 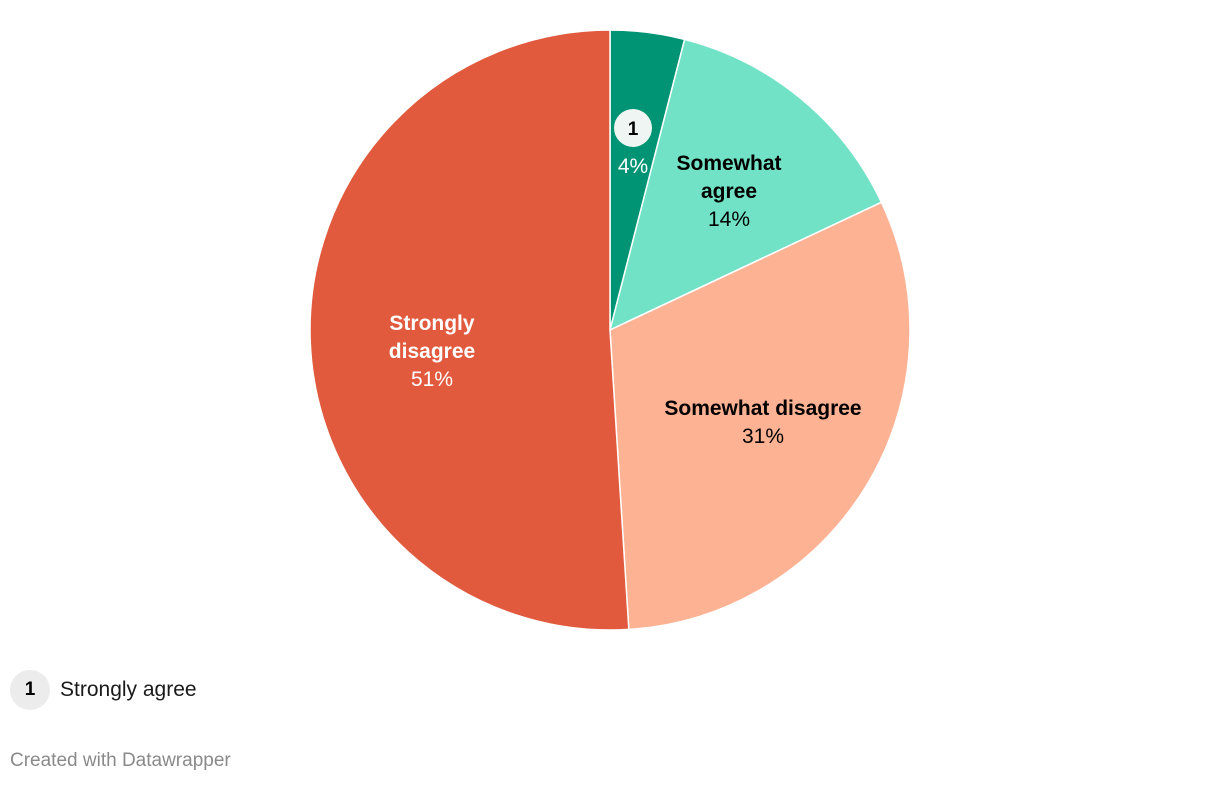 What do you see at coordinates (30, 690) in the screenshot?
I see `legend-badge: 1` at bounding box center [30, 690].